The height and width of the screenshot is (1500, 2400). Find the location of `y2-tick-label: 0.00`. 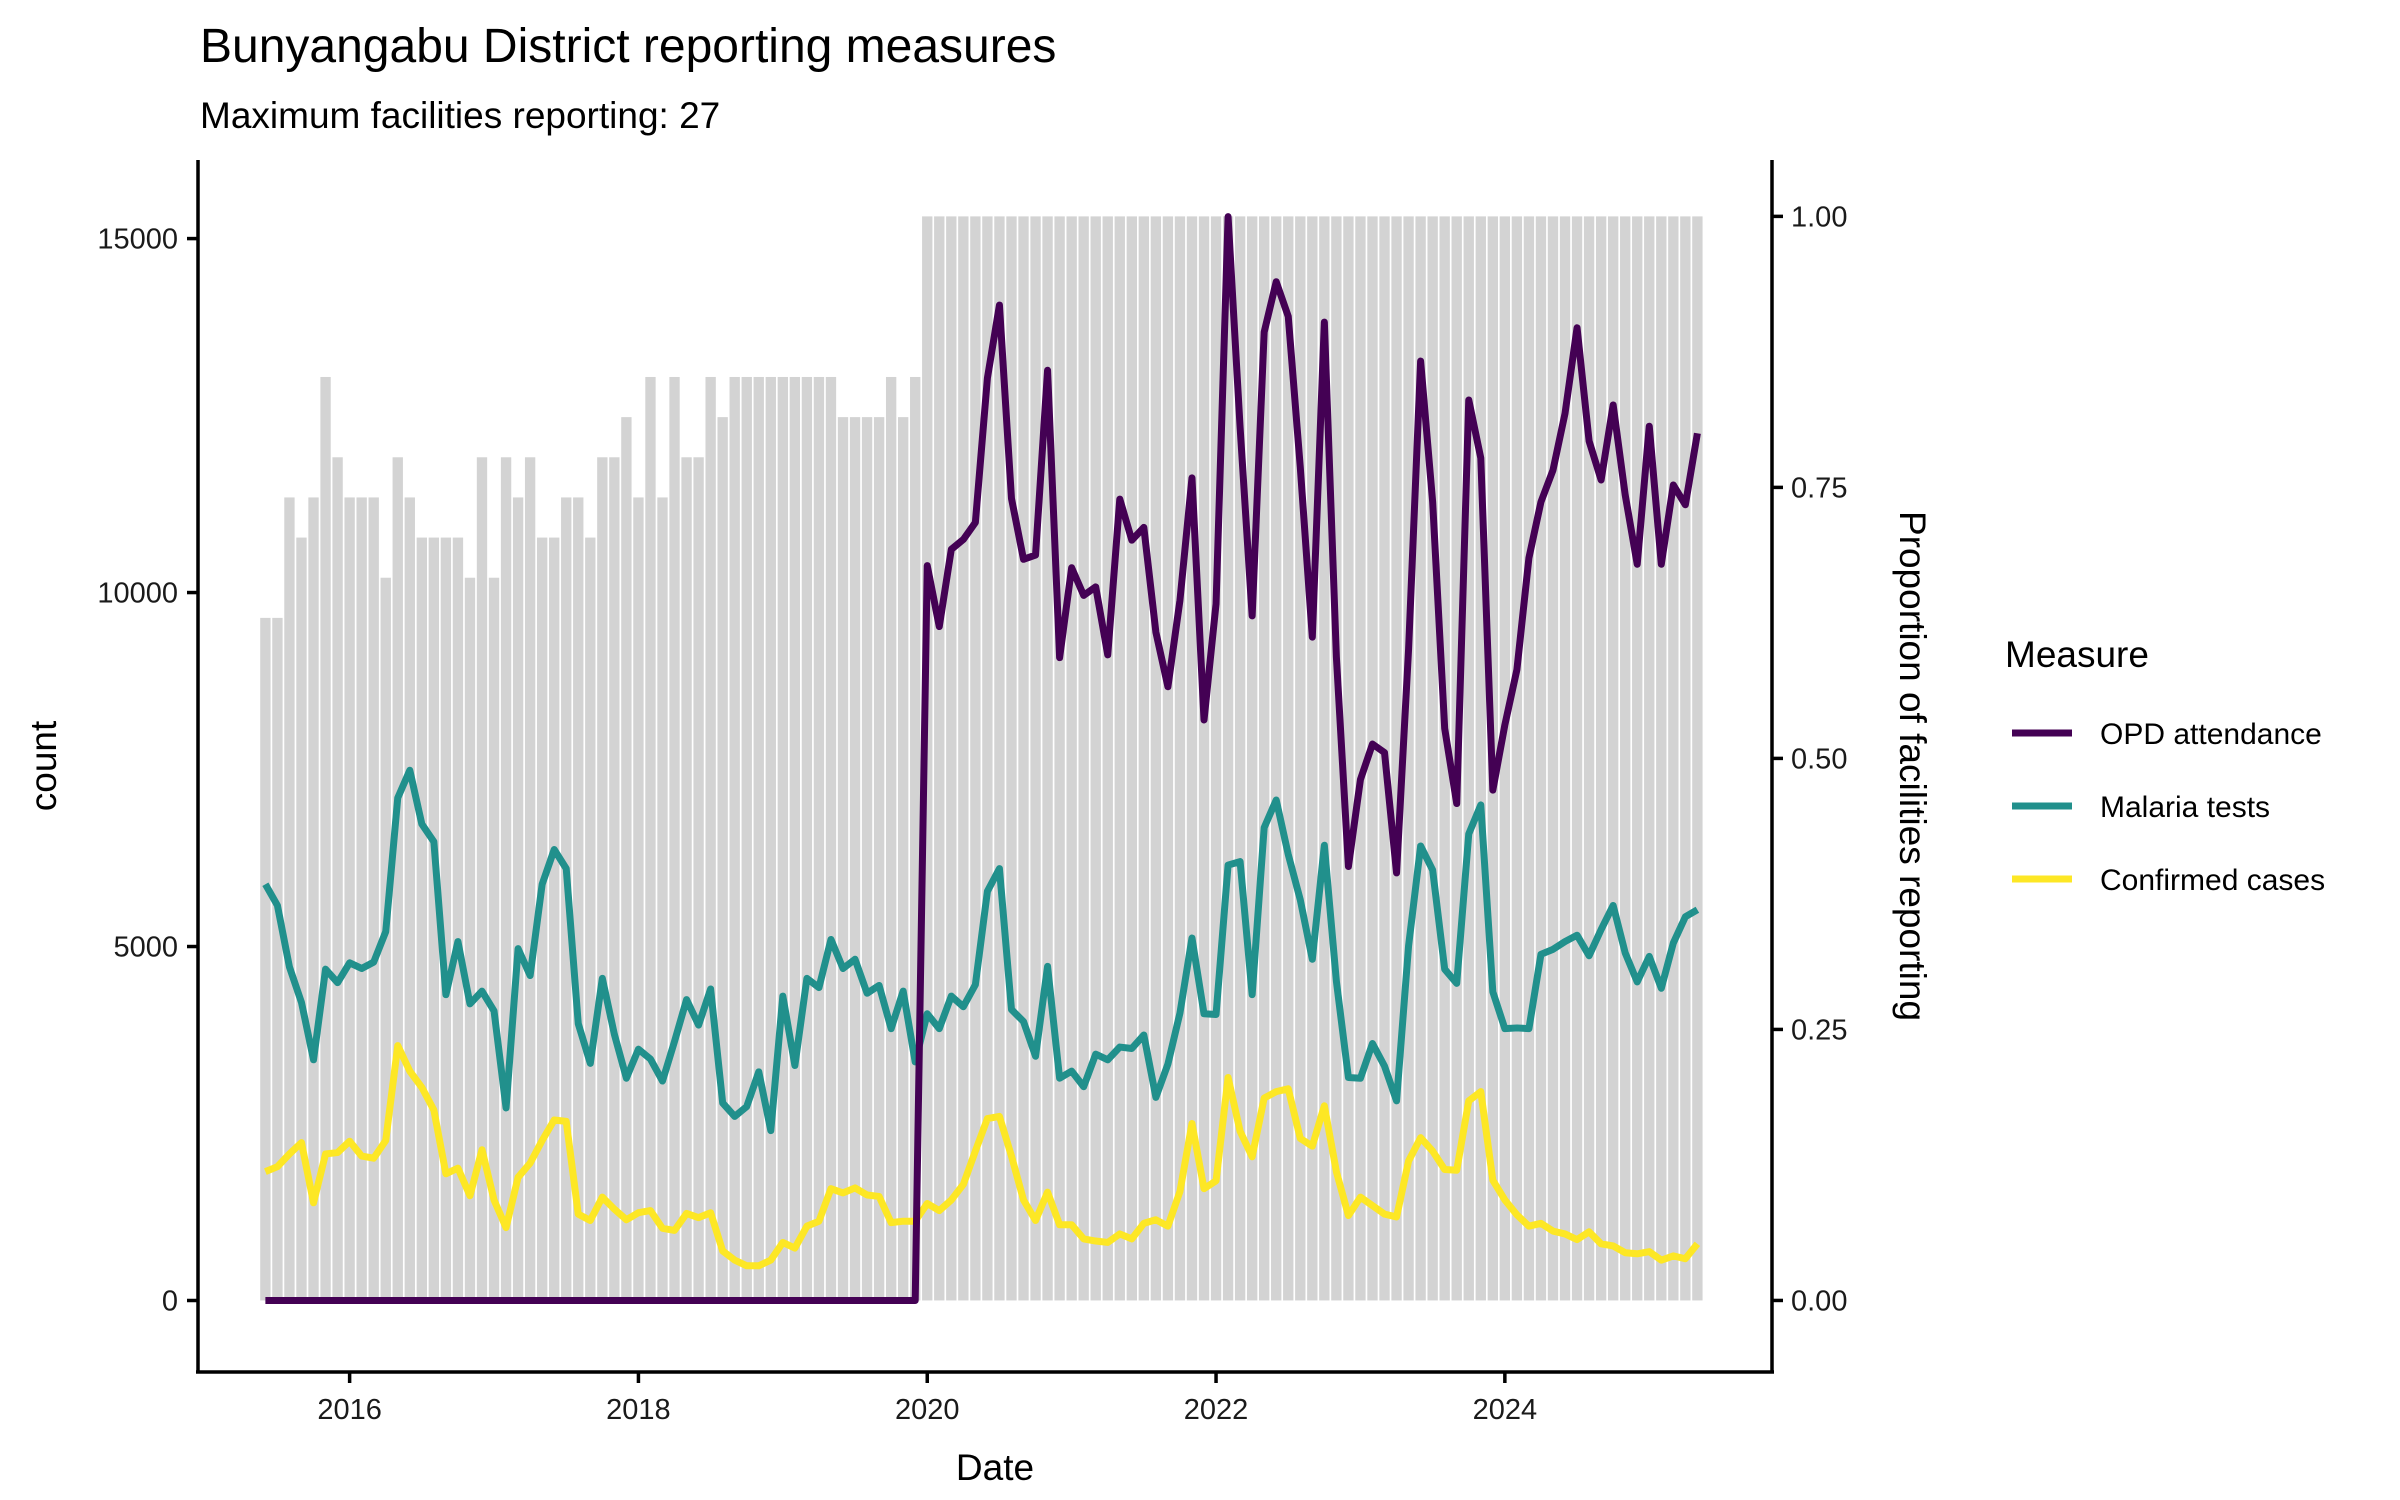

y2-tick-label: 0.00 is located at coordinates (1819, 1301).